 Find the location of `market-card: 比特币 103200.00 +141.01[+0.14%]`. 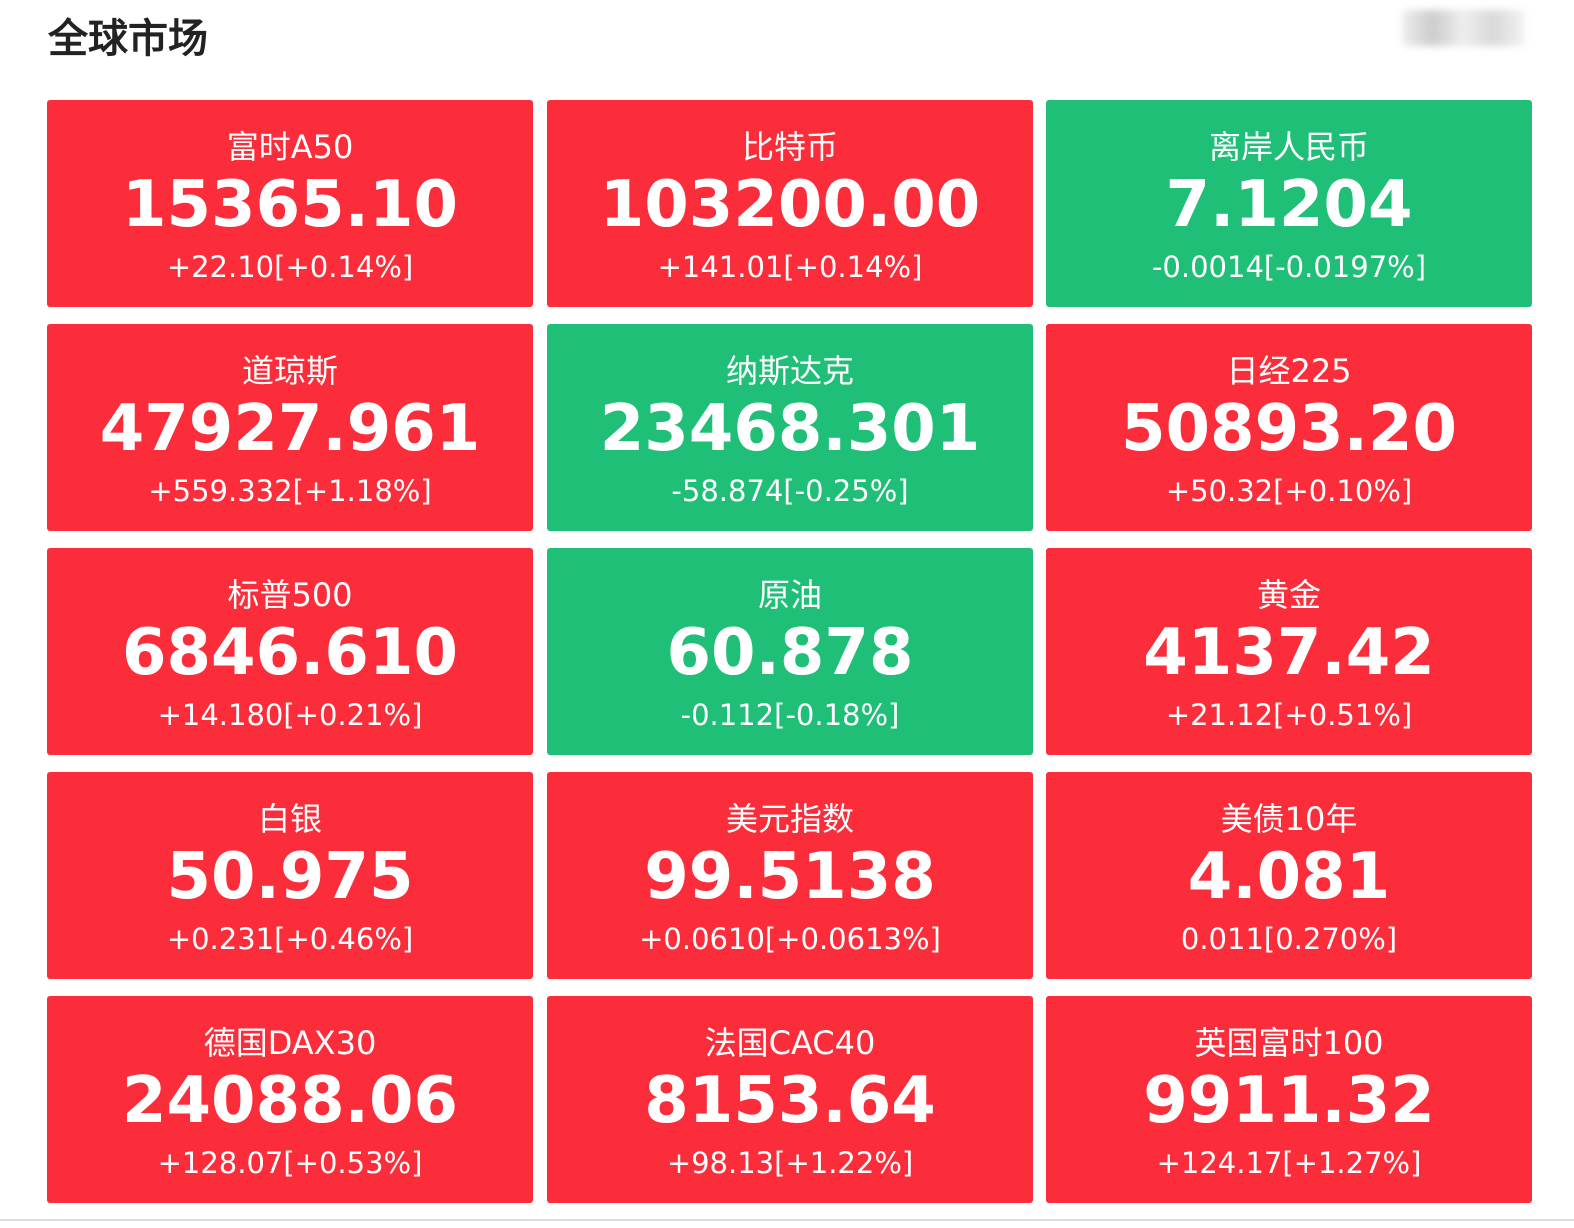

market-card: 比特币 103200.00 +141.01[+0.14%] is located at coordinates (790, 203).